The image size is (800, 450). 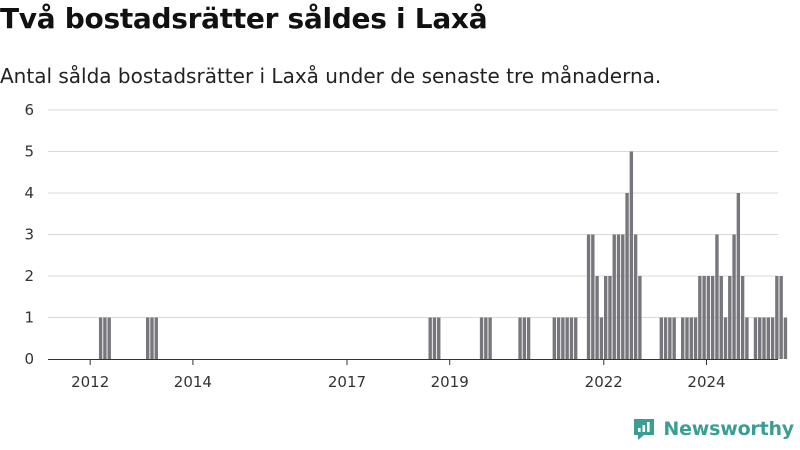 I want to click on x-tick-label: 2014, so click(x=193, y=382).